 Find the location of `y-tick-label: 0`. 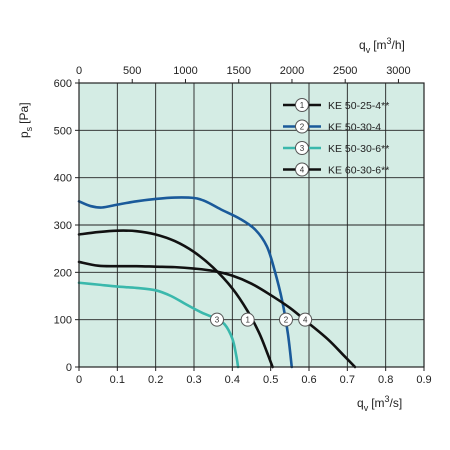

y-tick-label: 0 is located at coordinates (69, 368).